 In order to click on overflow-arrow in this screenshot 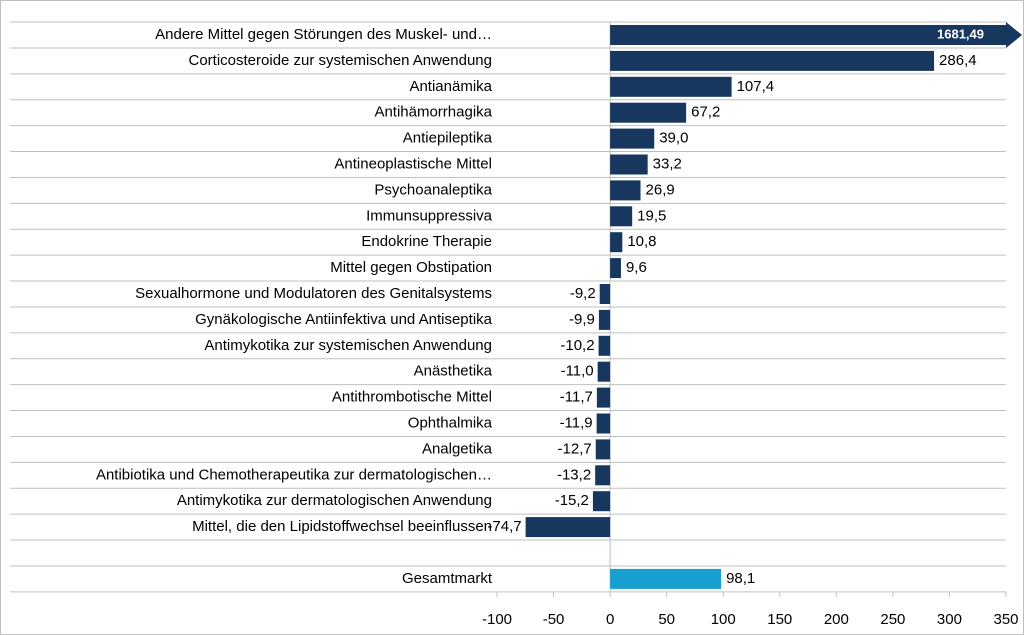, I will do `click(1014, 35)`.